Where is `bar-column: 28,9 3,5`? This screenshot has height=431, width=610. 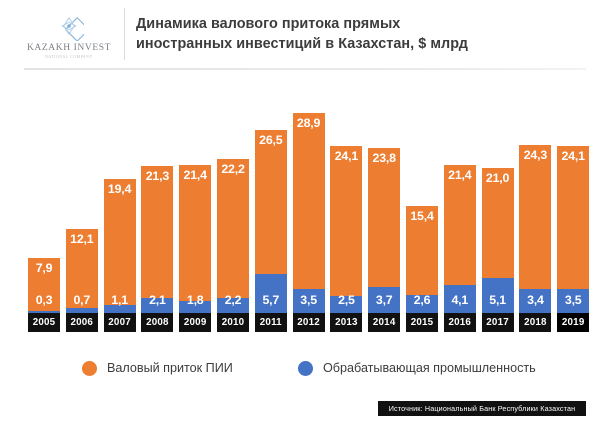
bar-column: 28,9 3,5 is located at coordinates (308, 213).